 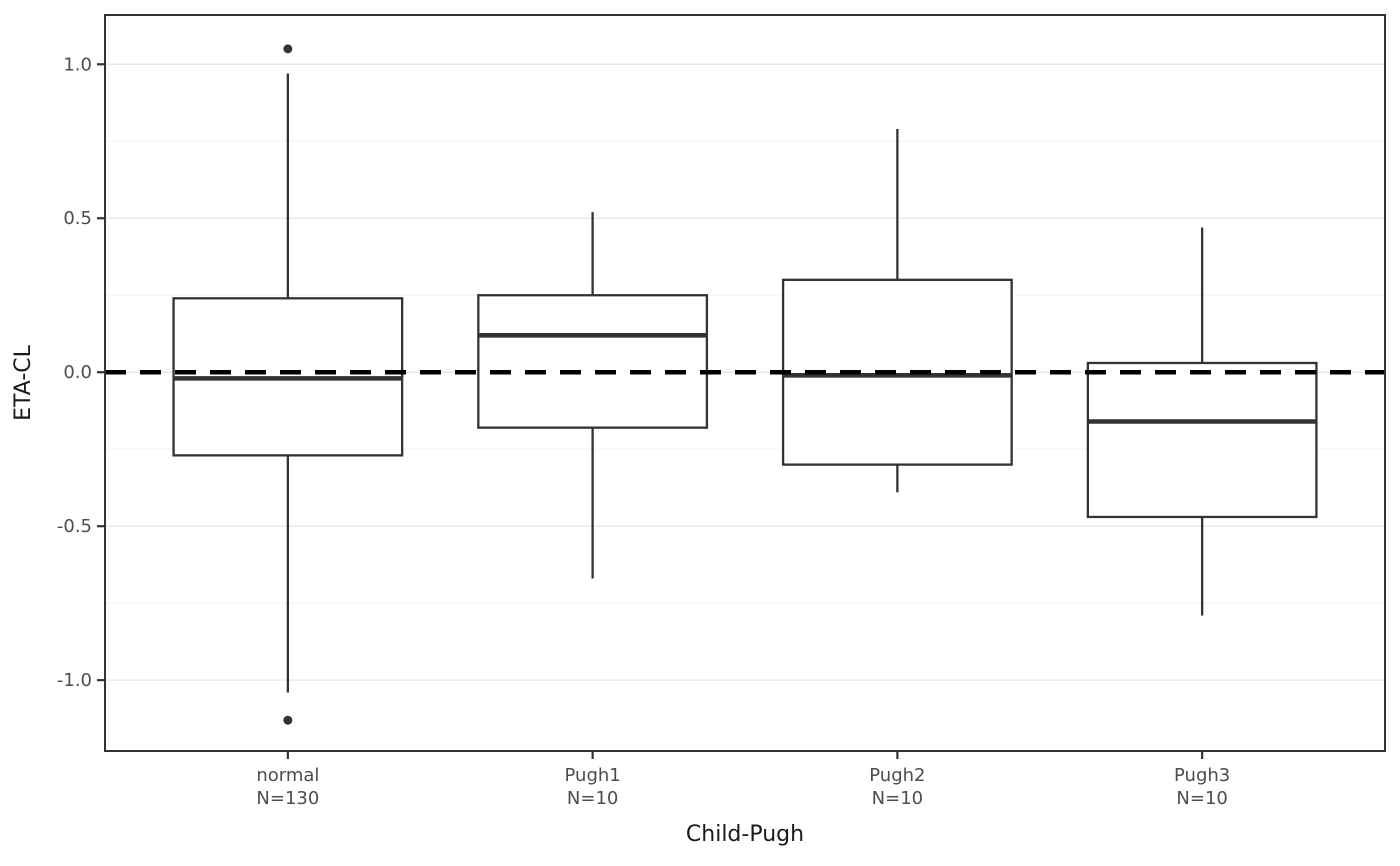 I want to click on y-axis-title: ETA-CL, so click(x=23, y=382).